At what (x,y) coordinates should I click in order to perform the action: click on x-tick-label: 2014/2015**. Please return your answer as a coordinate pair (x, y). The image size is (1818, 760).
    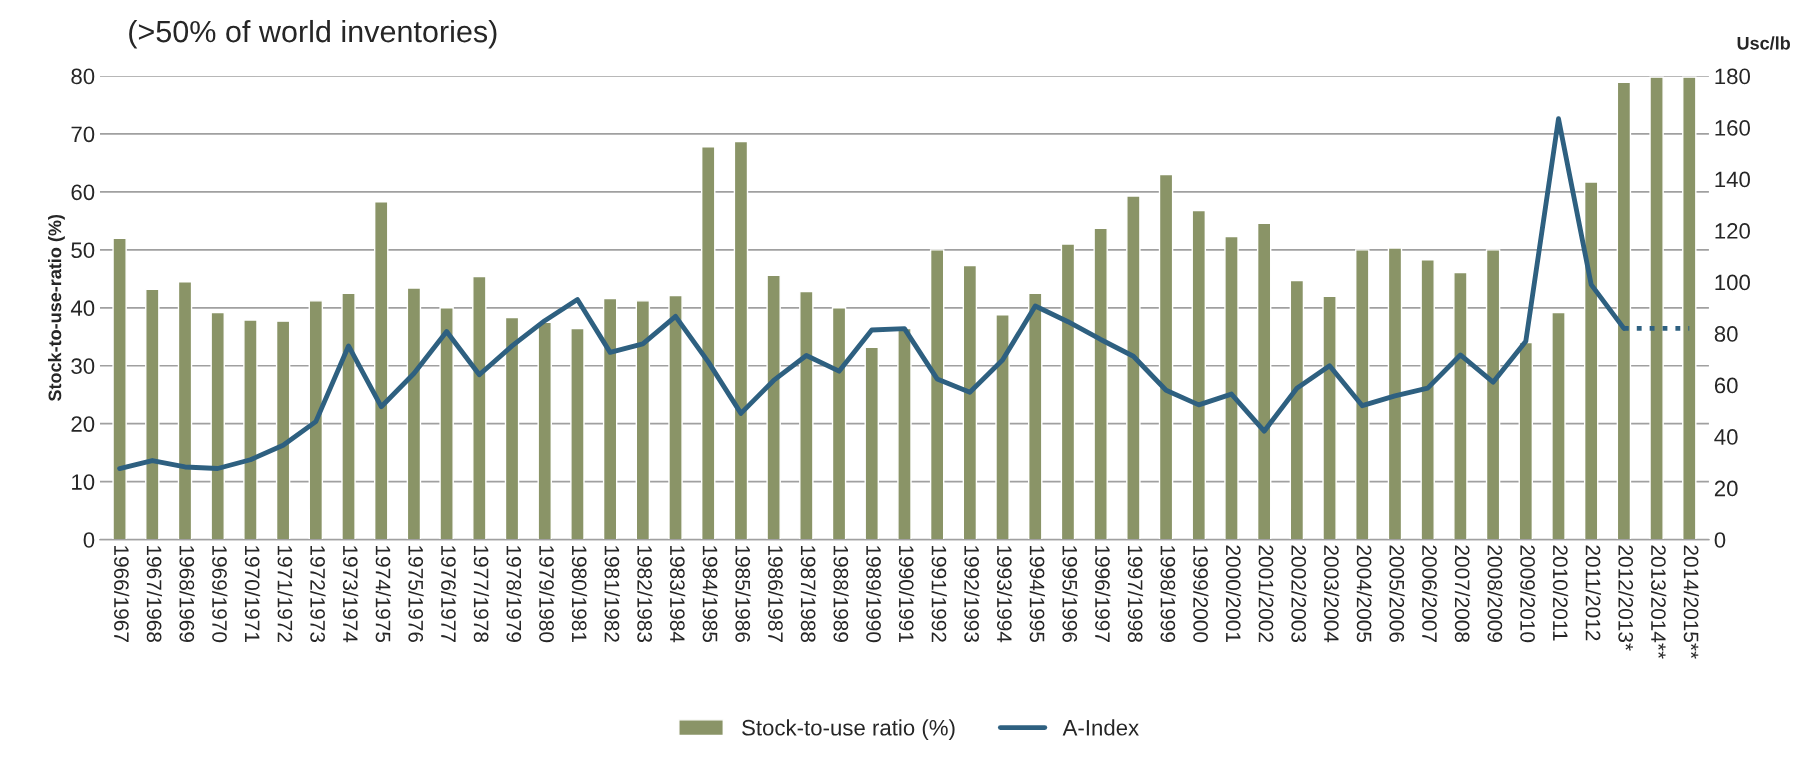
    Looking at the image, I should click on (1691, 602).